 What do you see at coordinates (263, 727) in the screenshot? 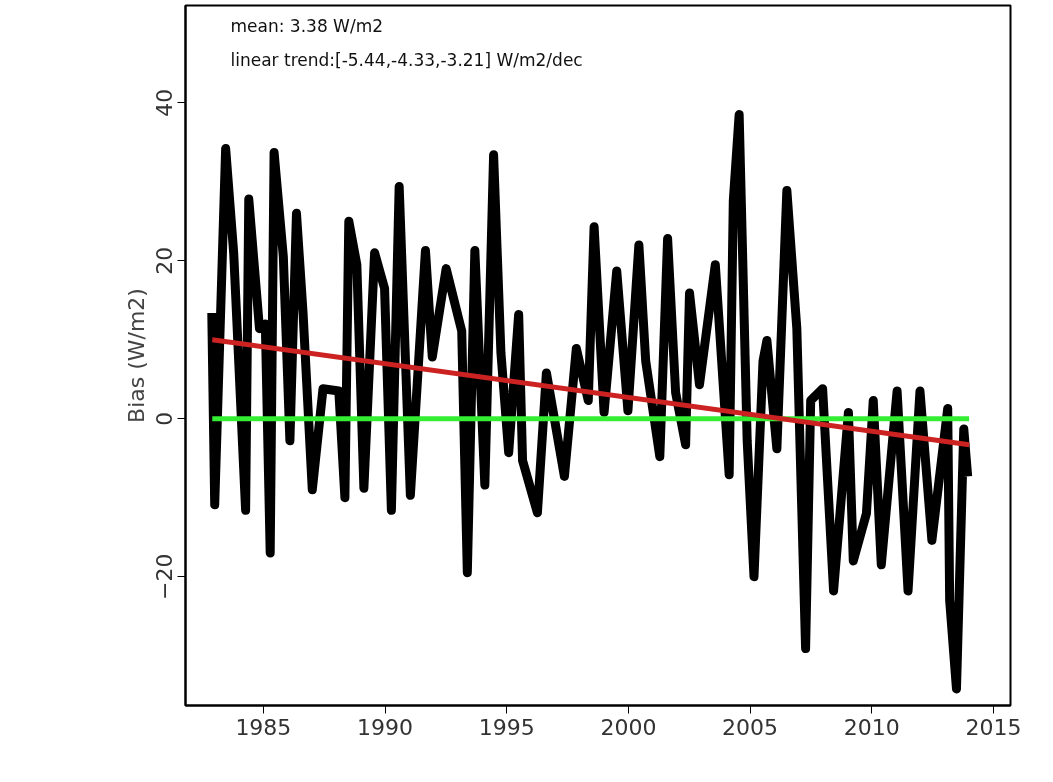
I see `x-tick-label: 1985` at bounding box center [263, 727].